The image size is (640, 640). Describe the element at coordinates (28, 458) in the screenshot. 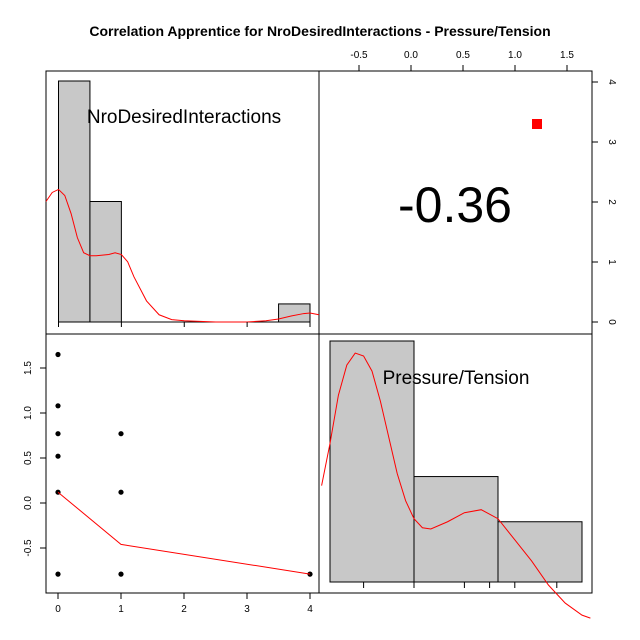

I see `left-axis-label-2: 0.5` at that location.